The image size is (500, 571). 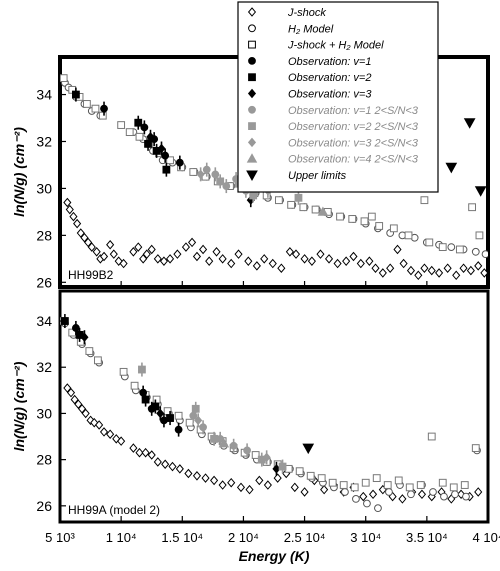 I want to click on legend-box, so click(x=338, y=97).